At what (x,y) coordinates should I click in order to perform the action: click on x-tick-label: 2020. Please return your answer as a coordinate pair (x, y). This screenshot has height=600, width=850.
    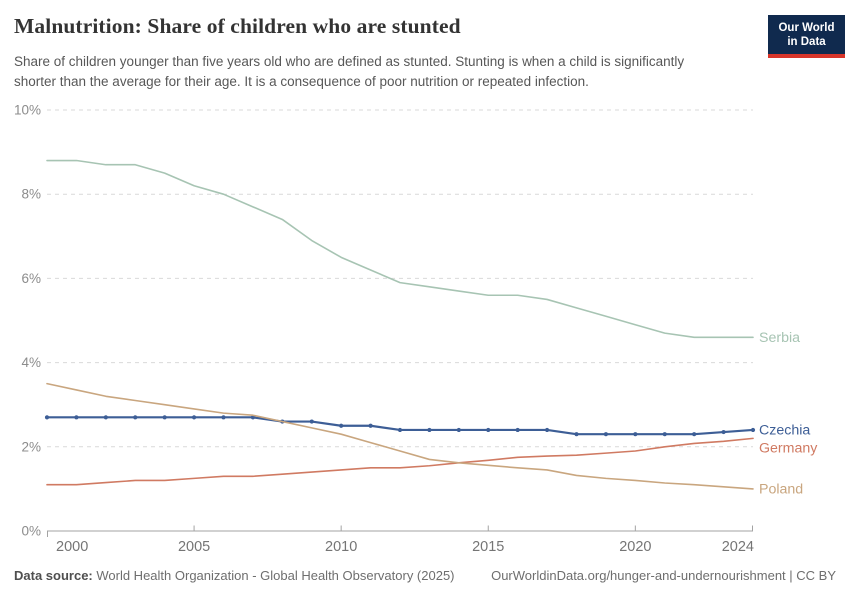
    Looking at the image, I should click on (635, 547).